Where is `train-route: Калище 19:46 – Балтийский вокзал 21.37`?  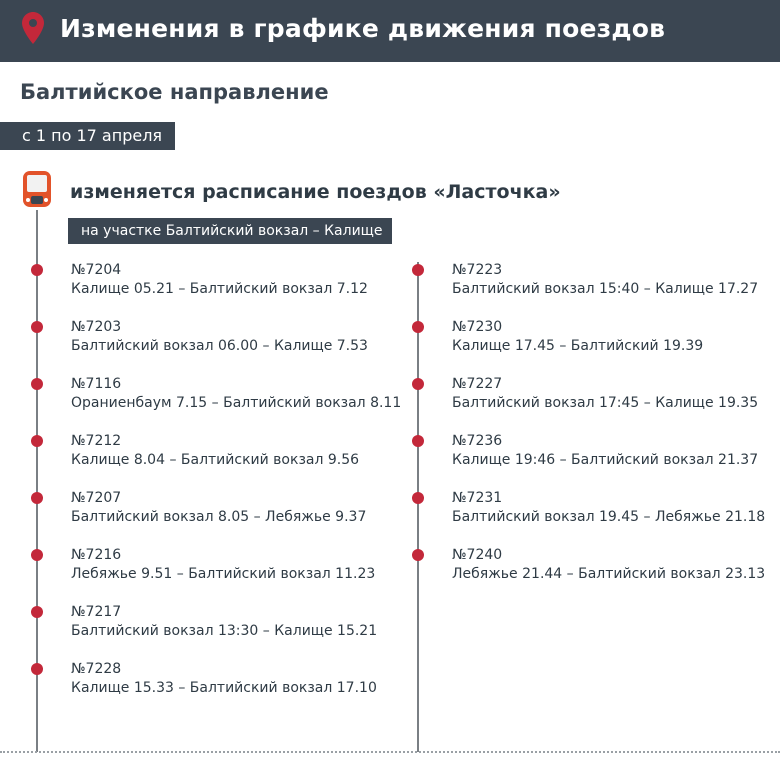 train-route: Калище 19:46 – Балтийский вокзал 21.37 is located at coordinates (605, 460).